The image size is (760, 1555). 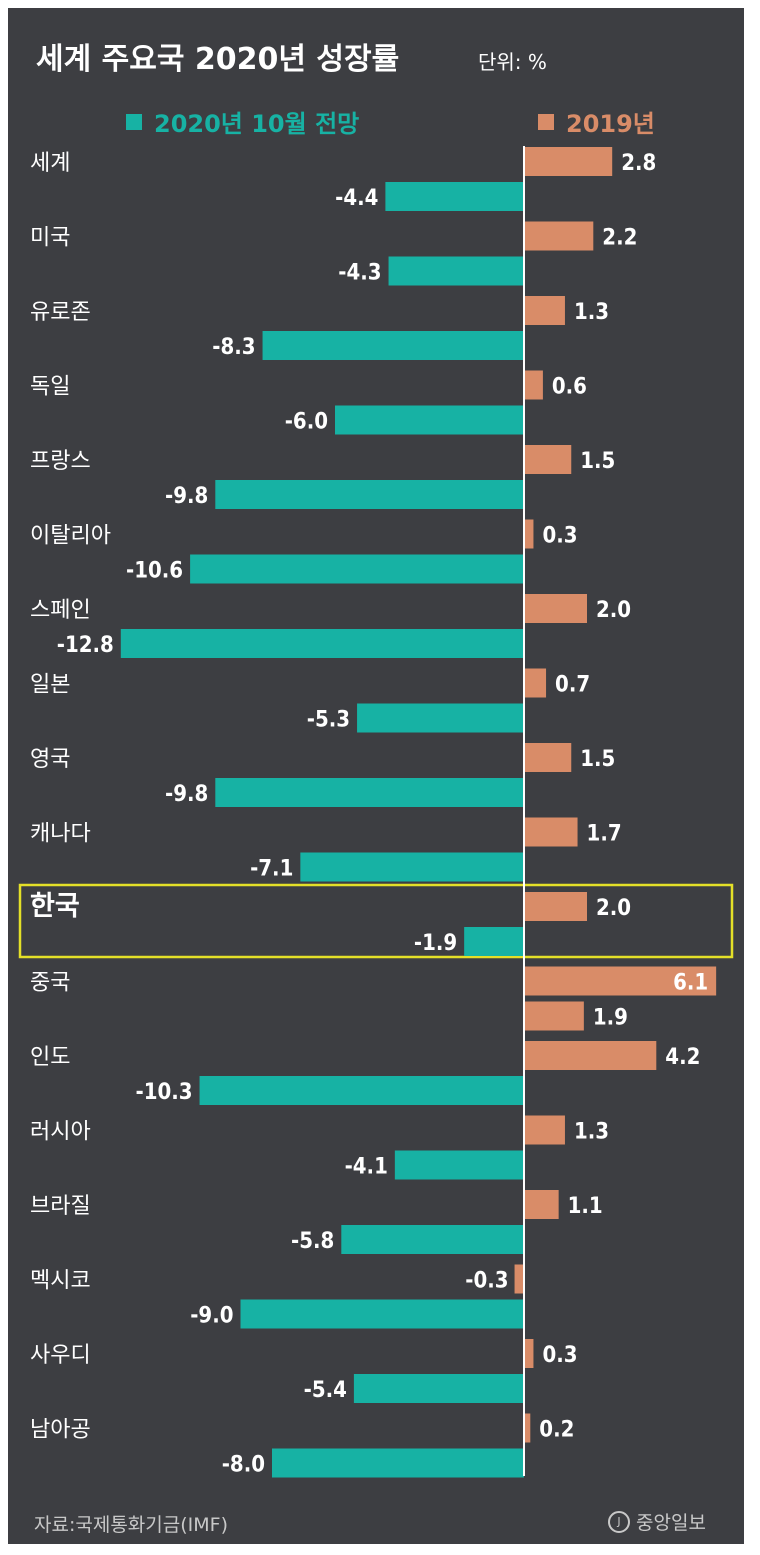 I want to click on category-label: 남아공, so click(x=60, y=1430).